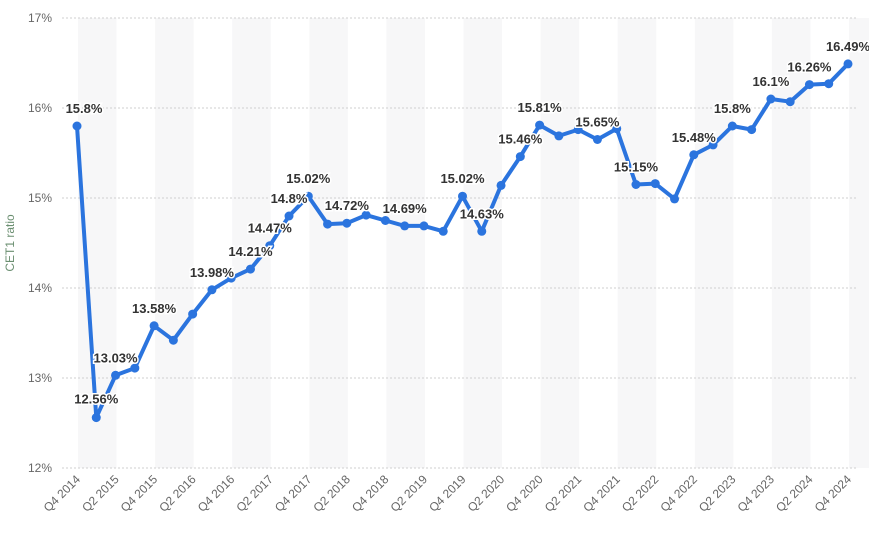 This screenshot has width=869, height=547. What do you see at coordinates (254, 493) in the screenshot?
I see `x-tick-label: Q2 2017` at bounding box center [254, 493].